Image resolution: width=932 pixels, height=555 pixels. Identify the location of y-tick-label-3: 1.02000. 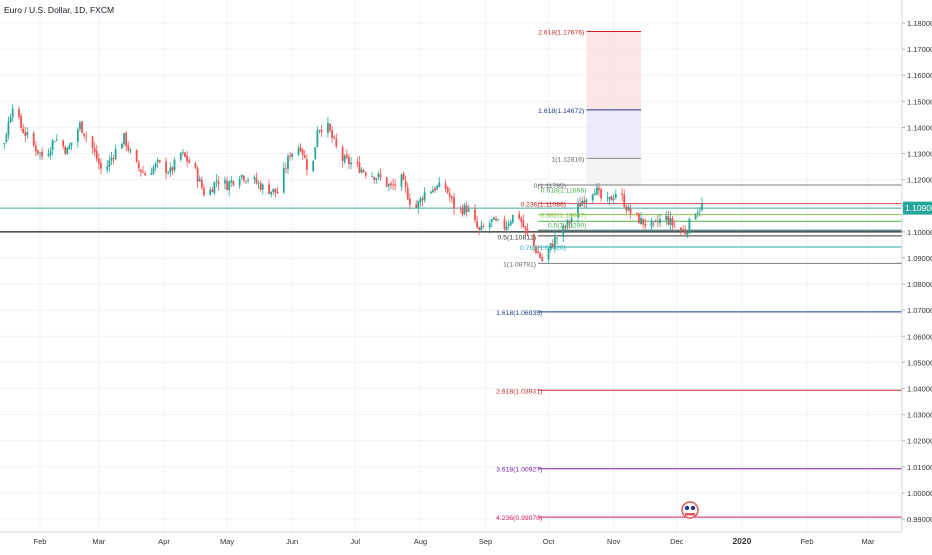
(919, 441).